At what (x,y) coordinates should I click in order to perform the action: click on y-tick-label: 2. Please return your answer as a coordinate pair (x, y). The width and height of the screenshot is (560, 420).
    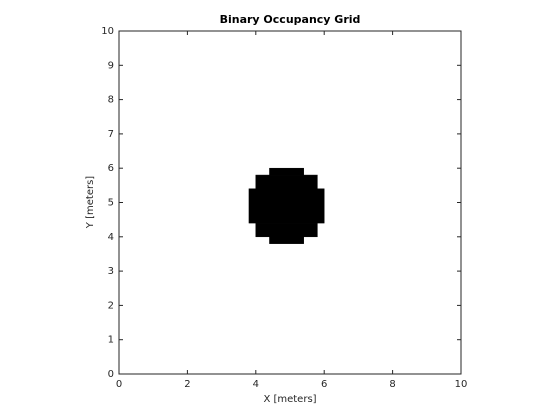
    Looking at the image, I should click on (111, 305).